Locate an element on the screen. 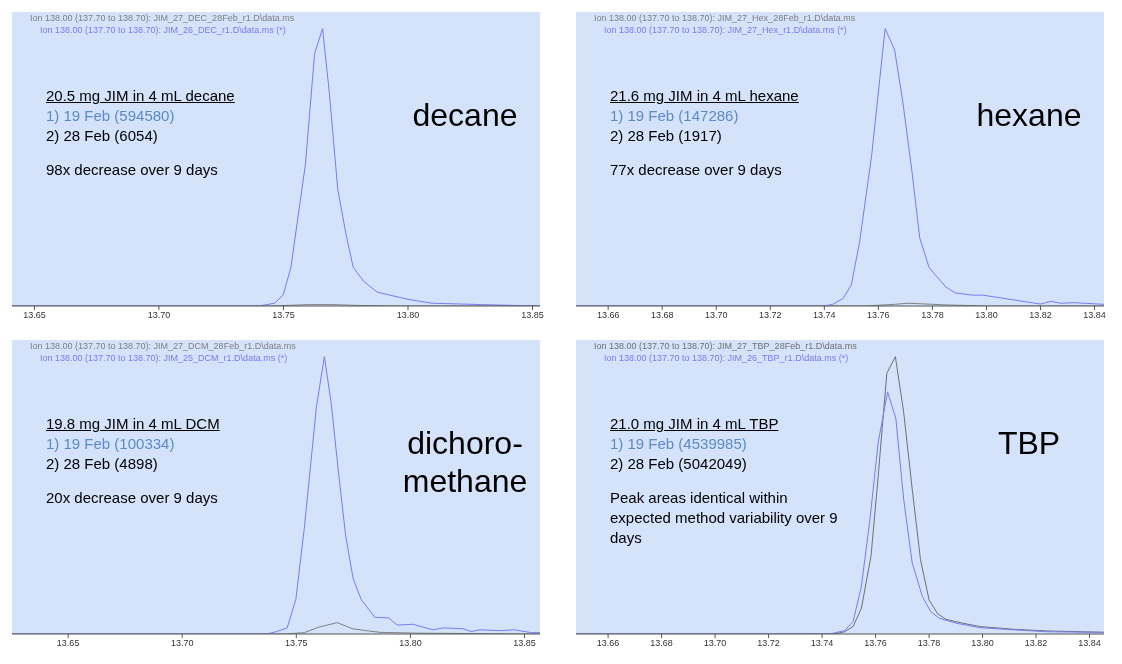  annotation: 1) 19 Feb (100334) is located at coordinates (111, 444).